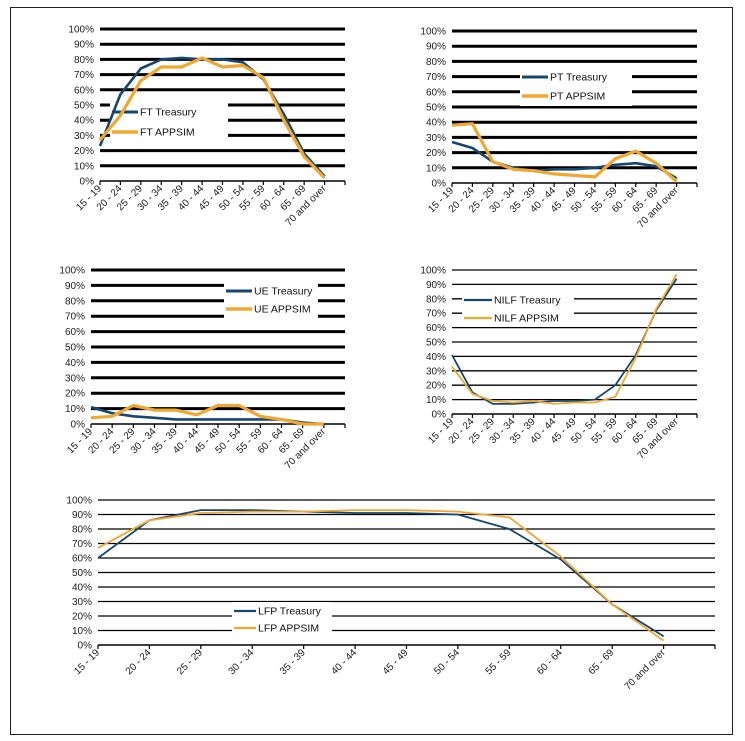 This screenshot has width=745, height=741. Describe the element at coordinates (290, 612) in the screenshot. I see `legend-label: LFP Treasury` at that location.